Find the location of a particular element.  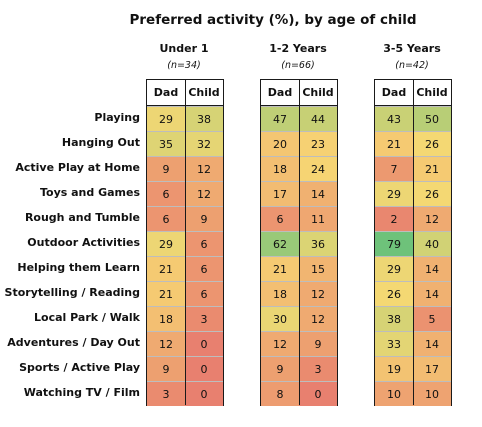

row-label: Adventures / Day Out is located at coordinates (73, 342).